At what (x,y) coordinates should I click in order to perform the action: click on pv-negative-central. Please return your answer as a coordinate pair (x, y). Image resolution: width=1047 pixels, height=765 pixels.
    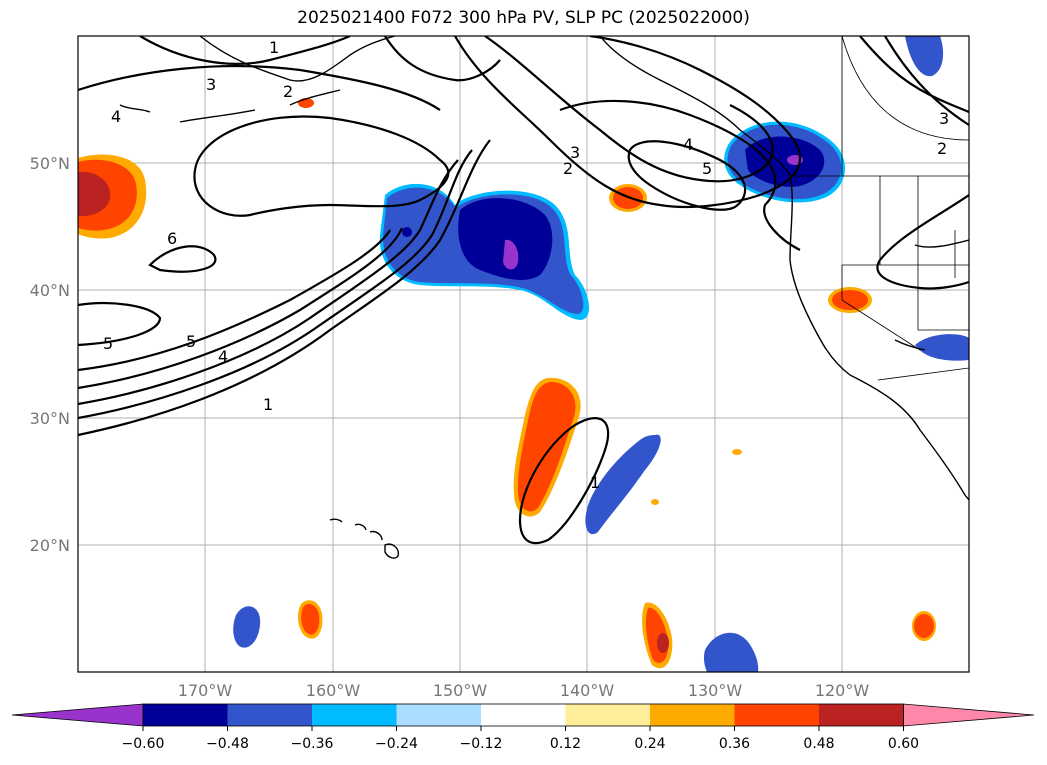
    Looking at the image, I should click on (484, 251).